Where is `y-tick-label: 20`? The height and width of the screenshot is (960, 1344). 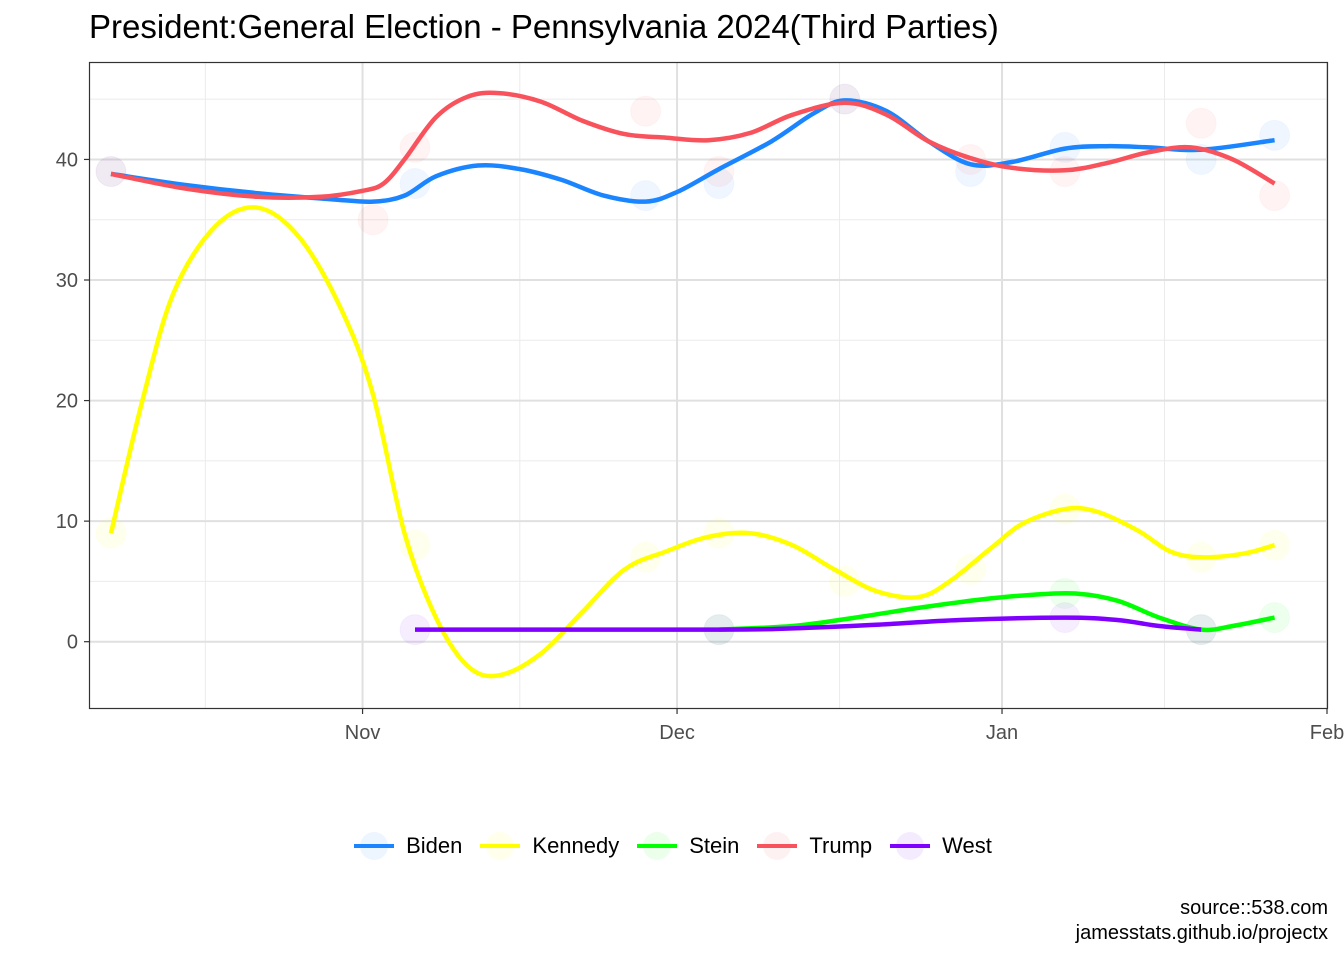
y-tick-label: 20 is located at coordinates (67, 402).